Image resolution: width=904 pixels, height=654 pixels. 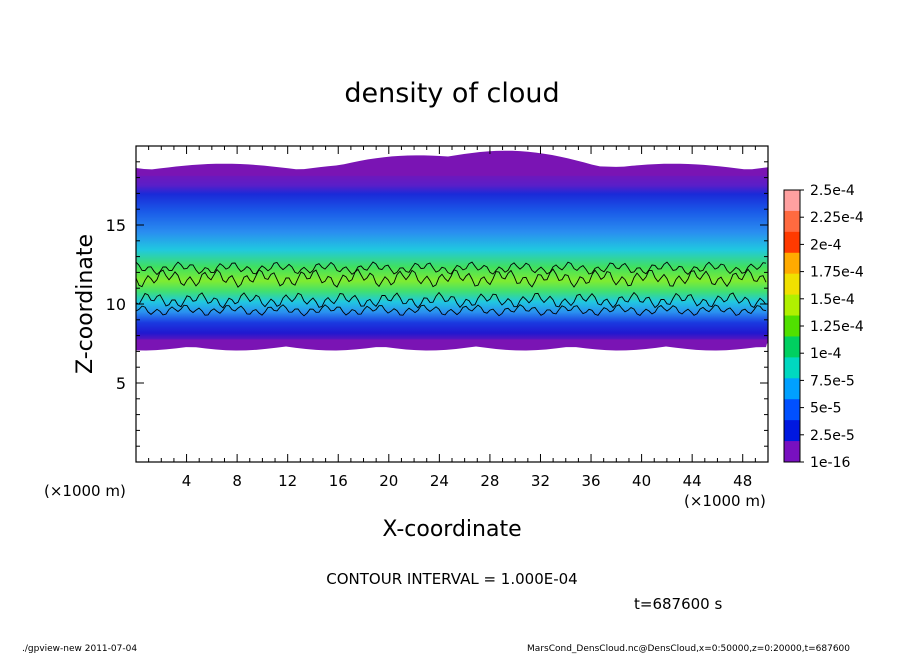 I want to click on colorbar-label: 7.5e-5, so click(x=832, y=381).